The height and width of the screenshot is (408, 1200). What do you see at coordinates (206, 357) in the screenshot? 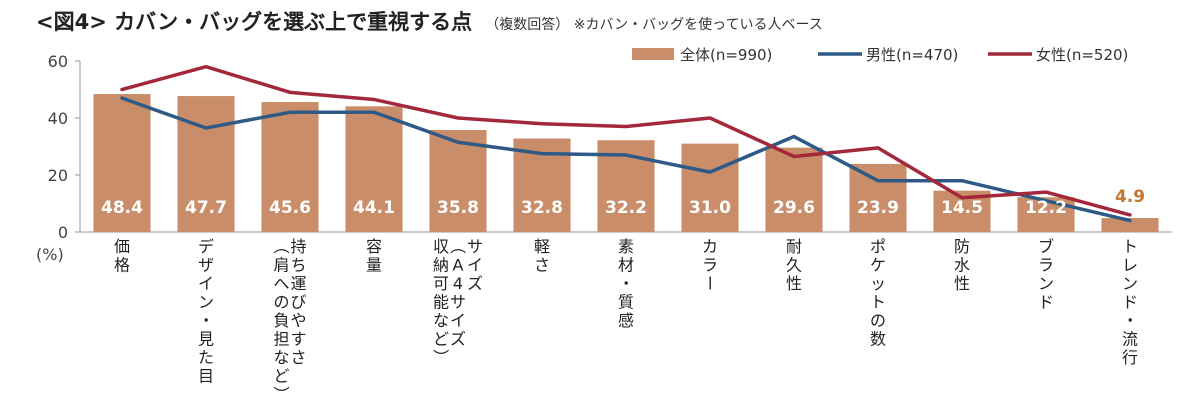
I see `x-category-char: た` at bounding box center [206, 357].